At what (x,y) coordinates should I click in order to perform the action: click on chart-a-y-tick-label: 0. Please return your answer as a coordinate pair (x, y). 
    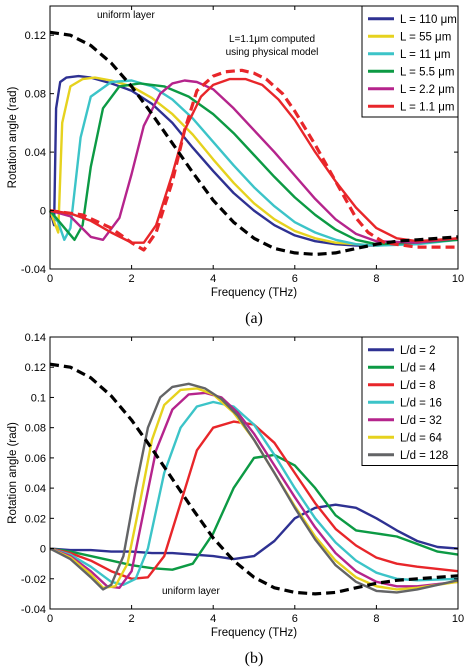
    Looking at the image, I should click on (43, 212).